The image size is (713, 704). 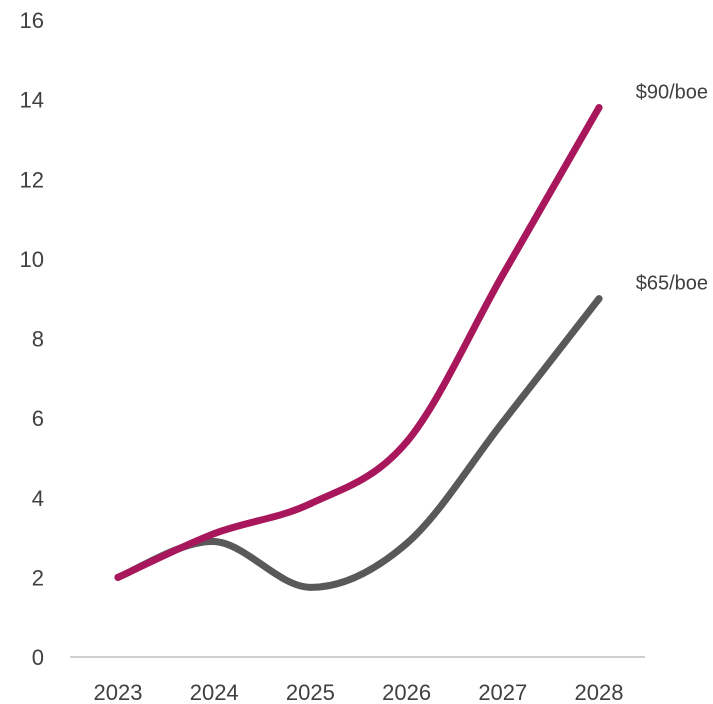 What do you see at coordinates (672, 284) in the screenshot?
I see `series-end-label: $65/boe` at bounding box center [672, 284].